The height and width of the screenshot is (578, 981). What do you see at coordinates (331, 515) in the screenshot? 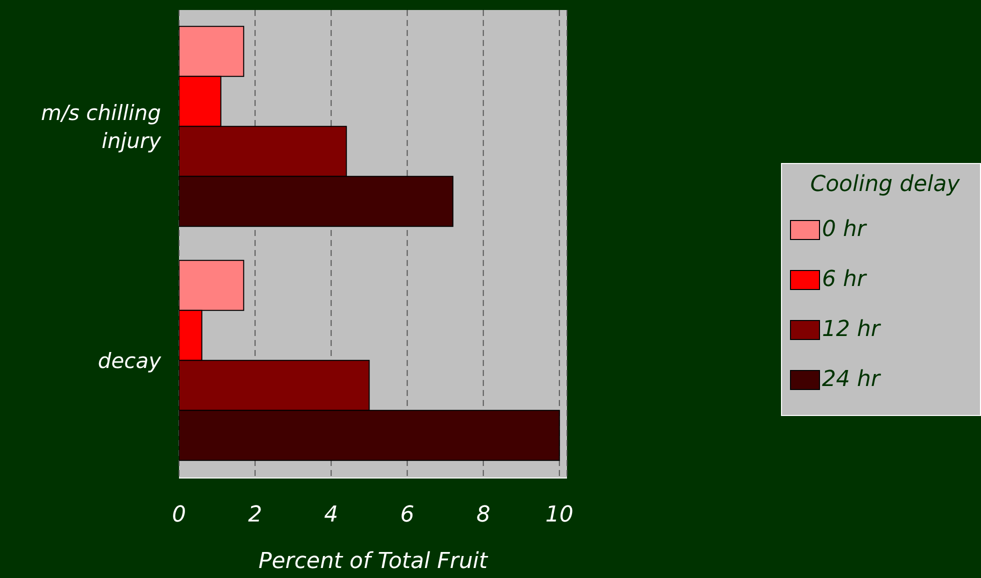
I see `x-tick-label: 4` at bounding box center [331, 515].